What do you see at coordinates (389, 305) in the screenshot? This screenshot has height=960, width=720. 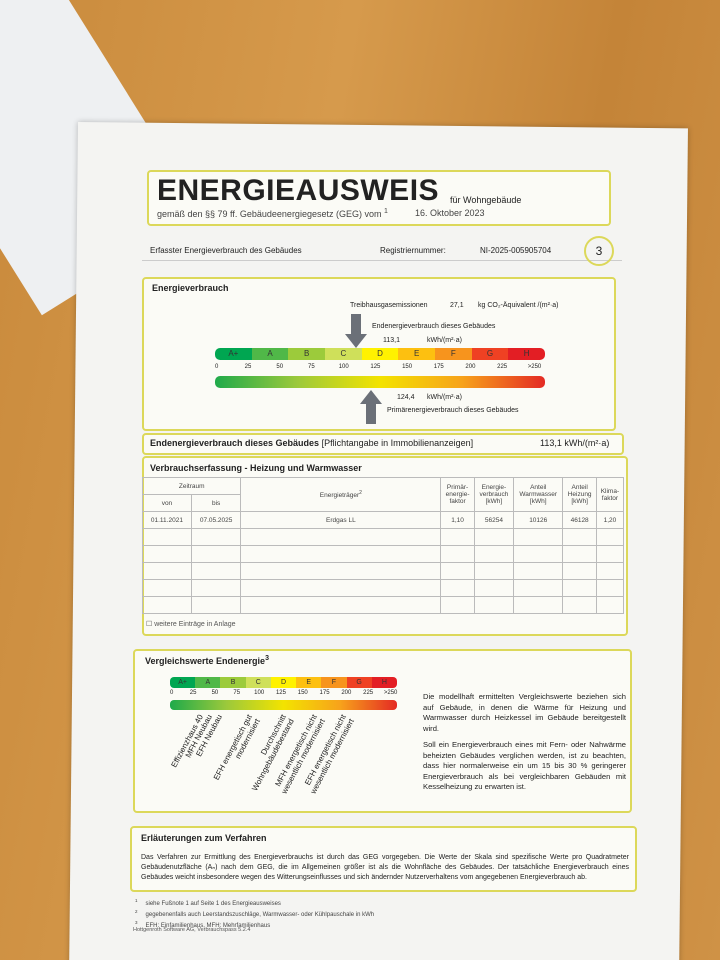 I see `emissions-label: Treibhausgasemissionen` at bounding box center [389, 305].